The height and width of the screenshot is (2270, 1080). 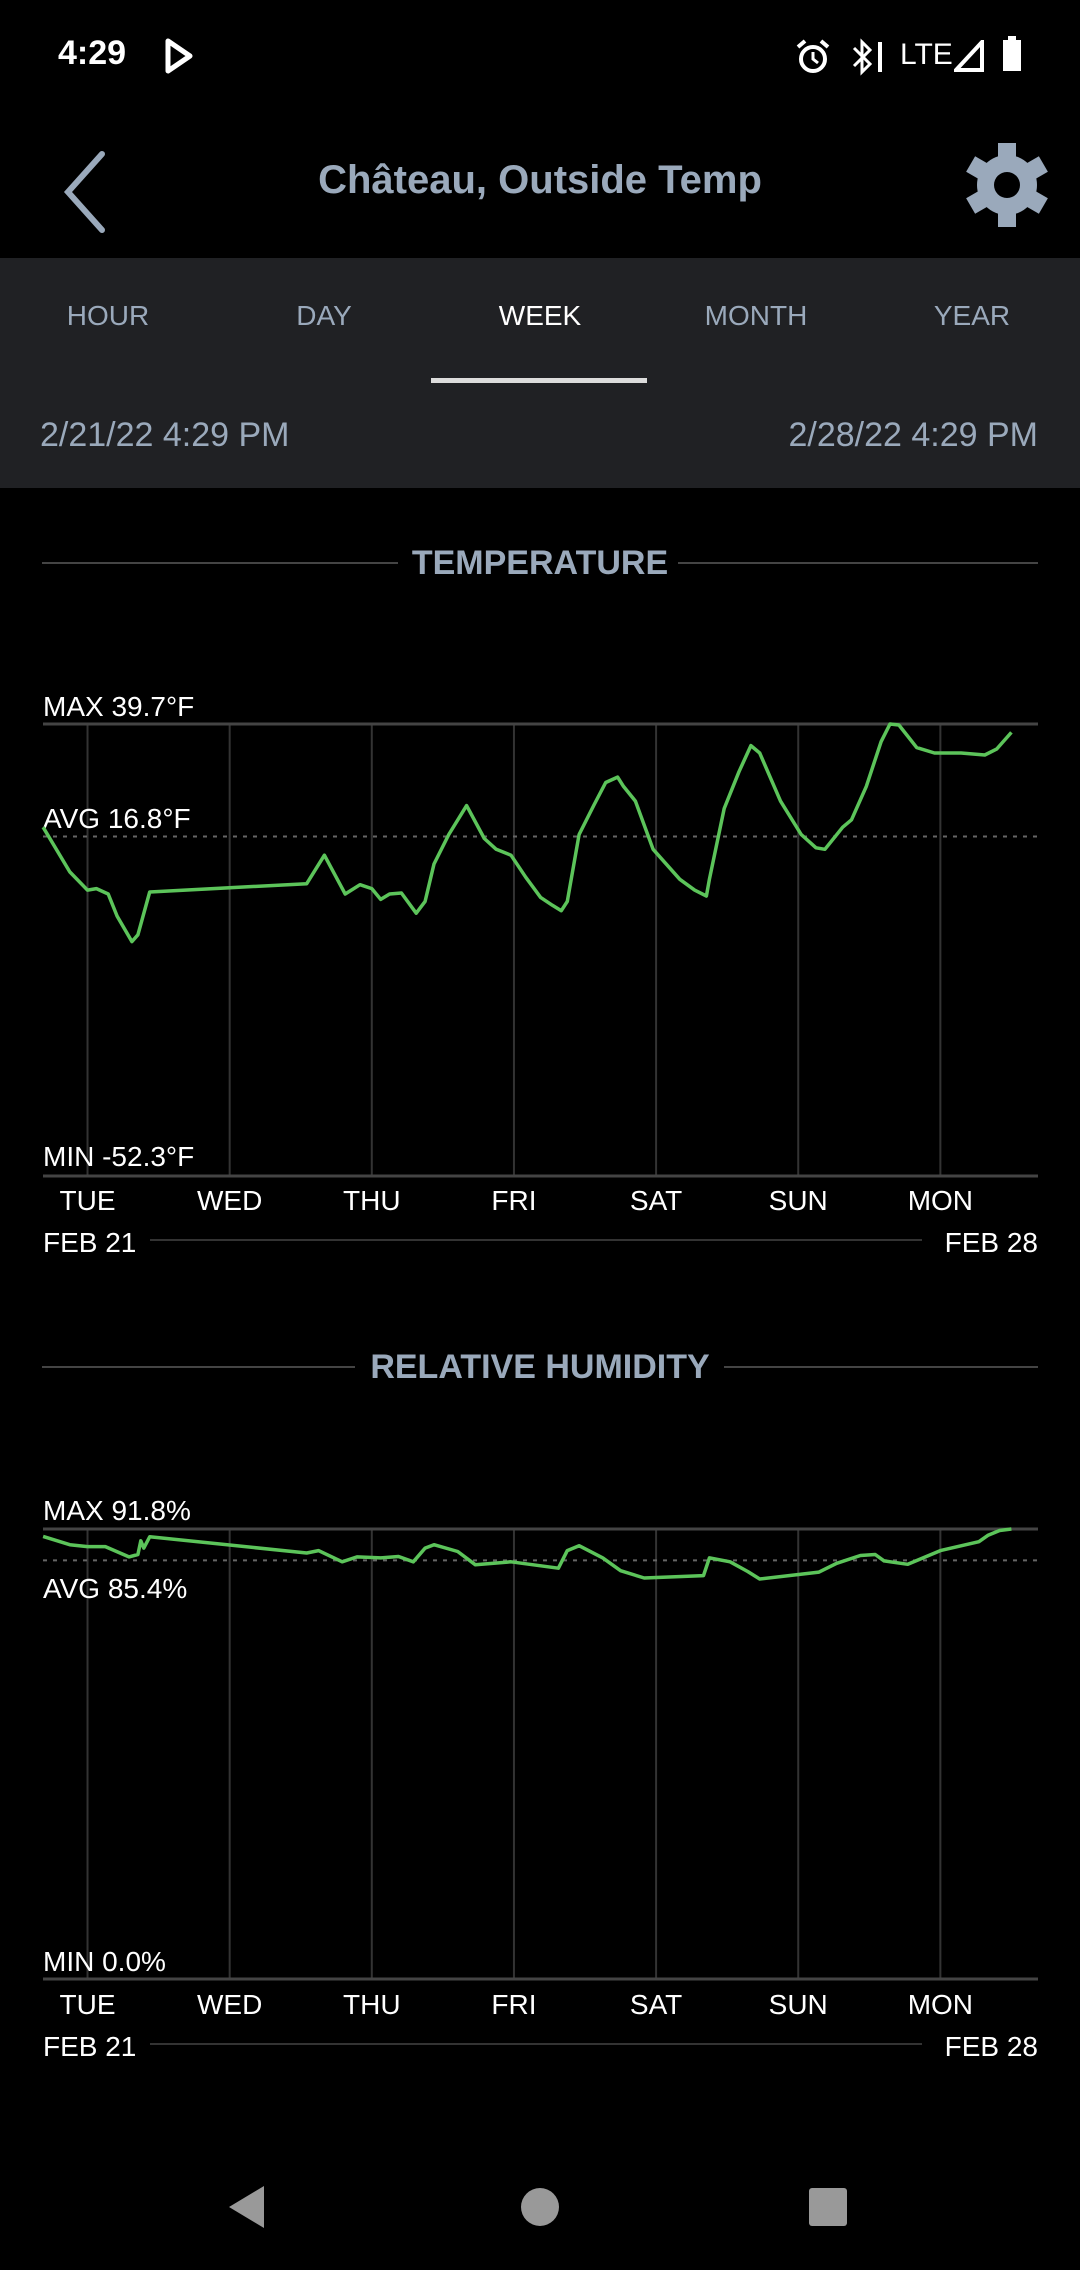 I want to click on avg-label: AVG 16.8°F, so click(x=117, y=818).